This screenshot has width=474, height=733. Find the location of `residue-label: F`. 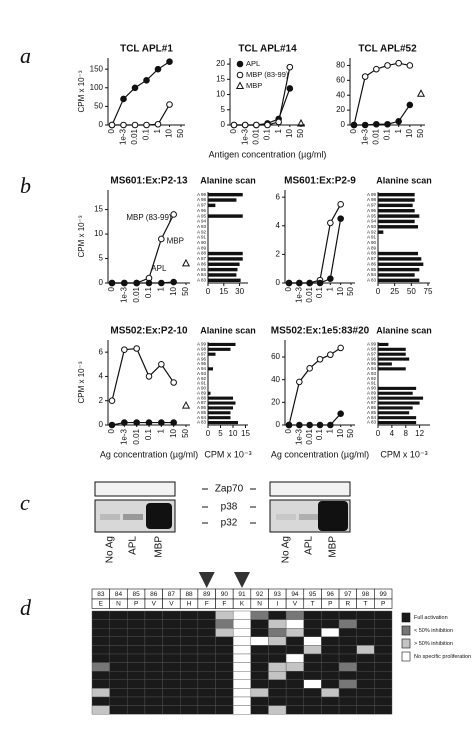

residue-label: F is located at coordinates (207, 604).